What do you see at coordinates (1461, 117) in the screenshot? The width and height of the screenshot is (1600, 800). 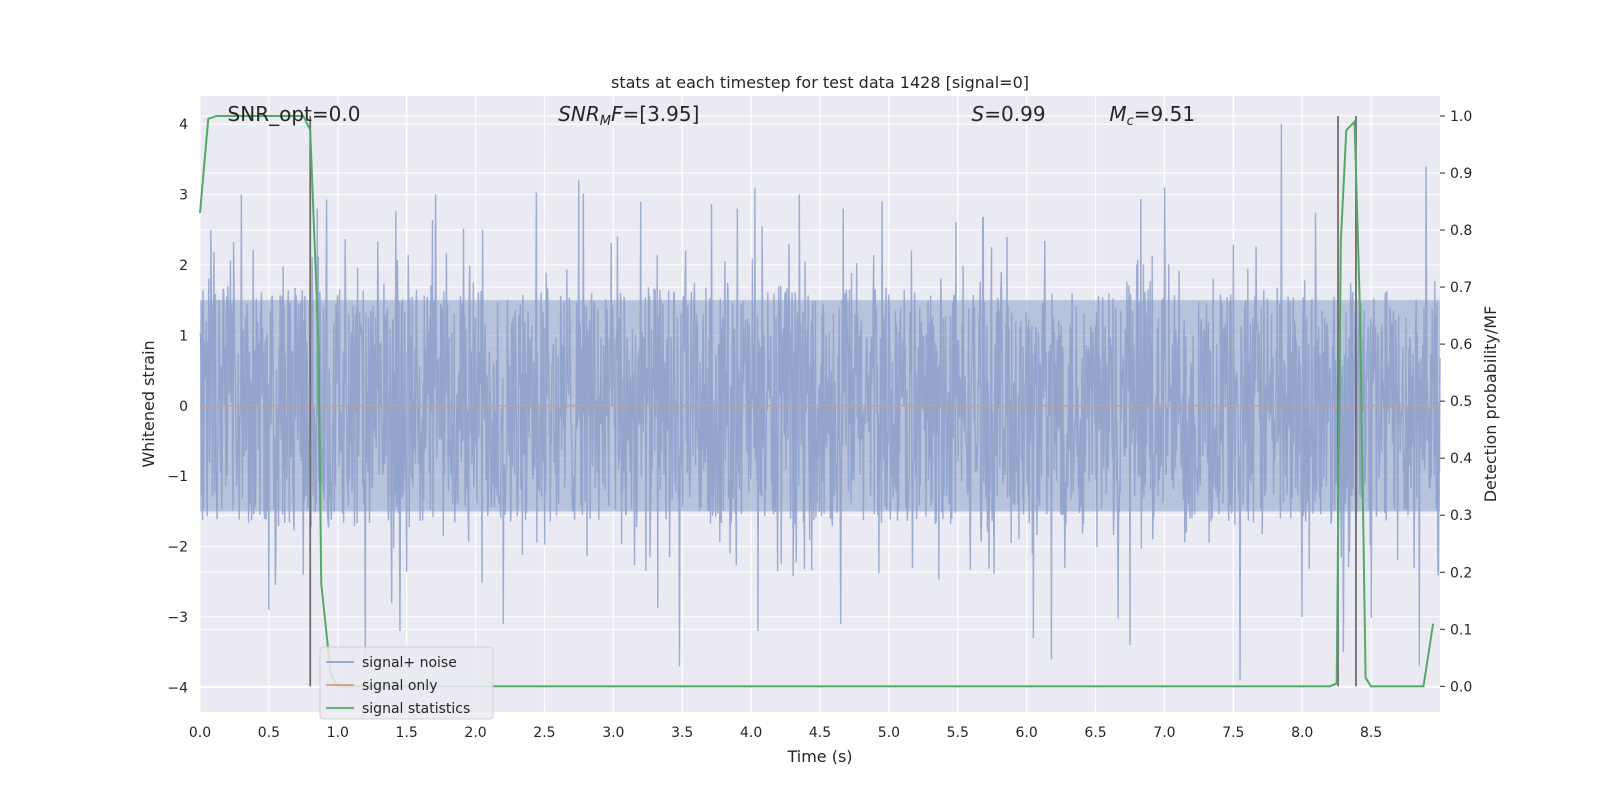 I see `y2-tick-label: 1.0` at bounding box center [1461, 117].